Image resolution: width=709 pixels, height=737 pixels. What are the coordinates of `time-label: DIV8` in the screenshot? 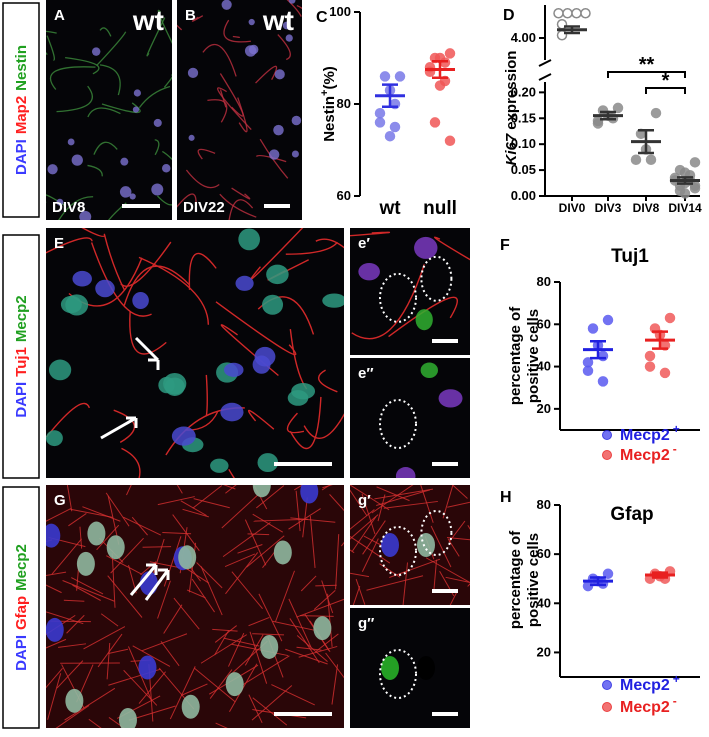 It's located at (68, 207).